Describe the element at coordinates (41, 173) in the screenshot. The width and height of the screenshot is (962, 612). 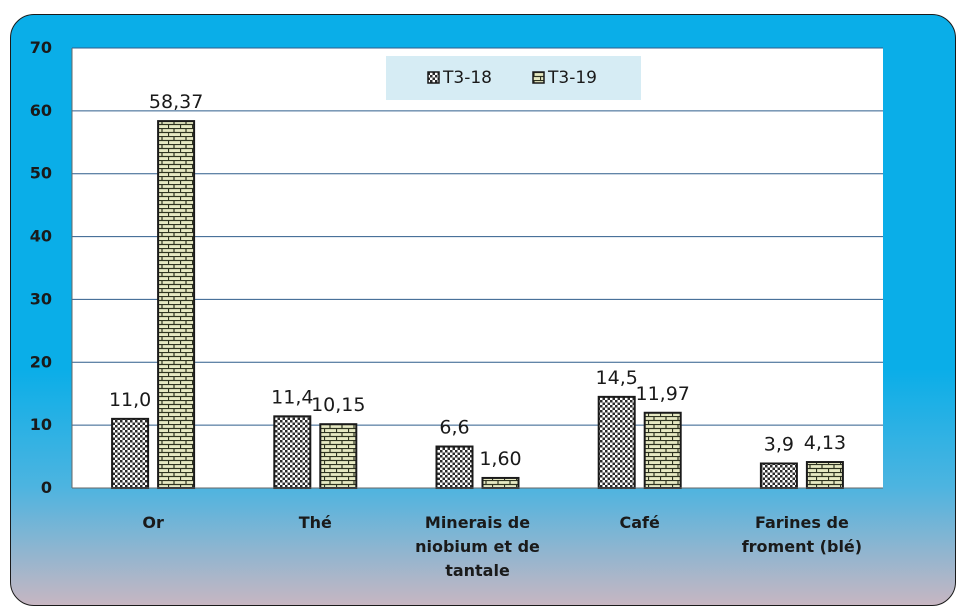
I see `y-tick-label: 50` at that location.